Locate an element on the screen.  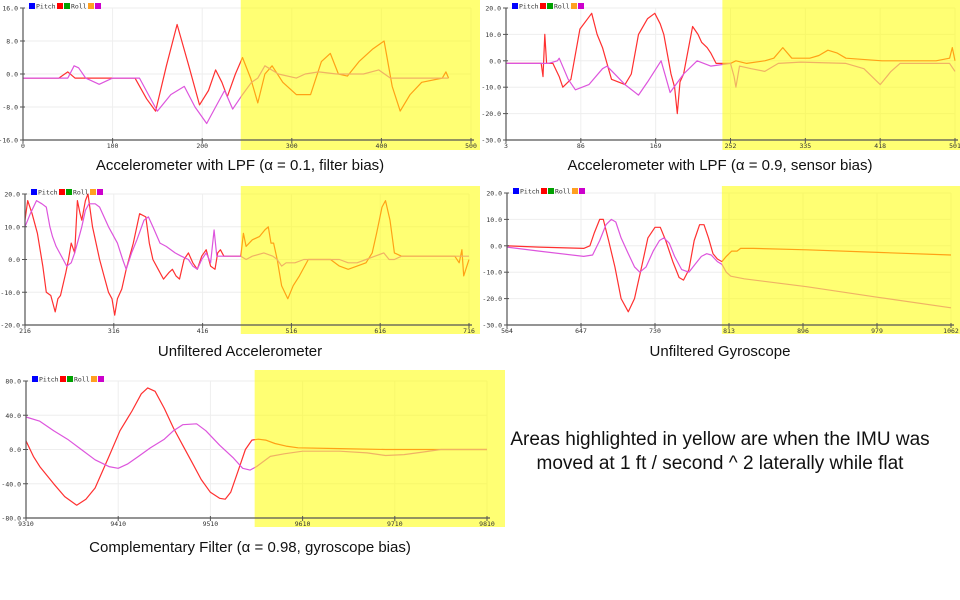
y-tick-label: -8.0 is located at coordinates (10, 108).